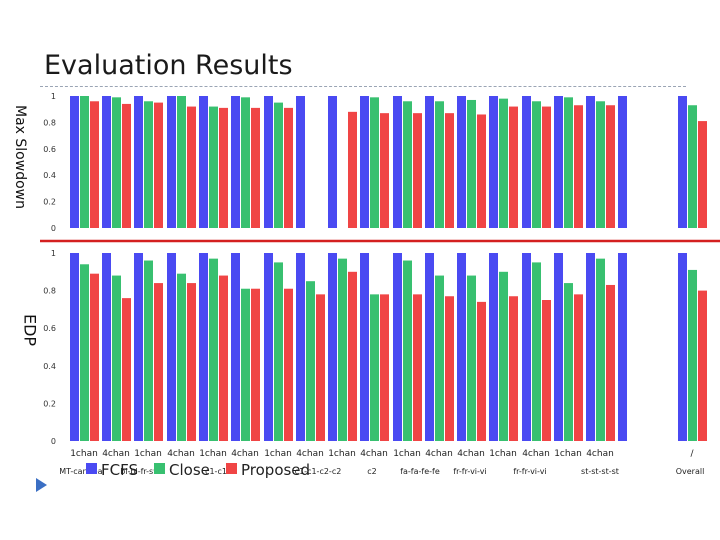 Image resolution: width=720 pixels, height=540 pixels. Describe the element at coordinates (49, 202) in the screenshot. I see `chart1-ytick: 0.2` at that location.